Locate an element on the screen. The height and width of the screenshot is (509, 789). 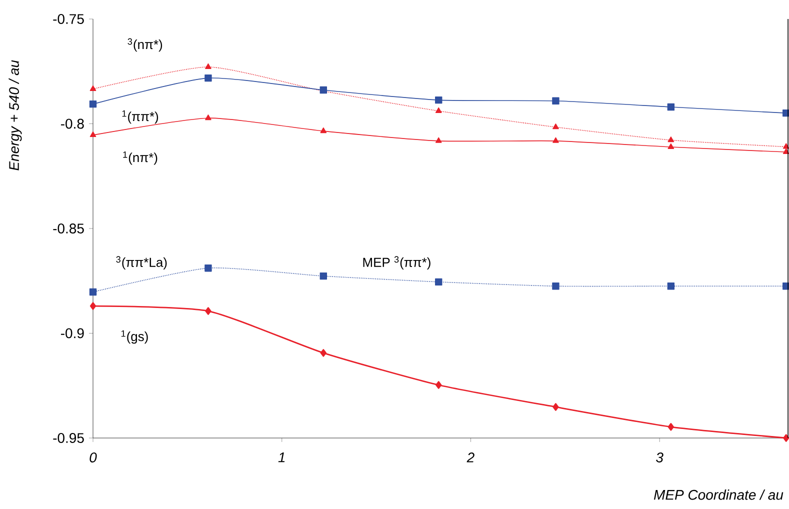
x-axis-title: MEP Coordinate / au is located at coordinates (719, 495).